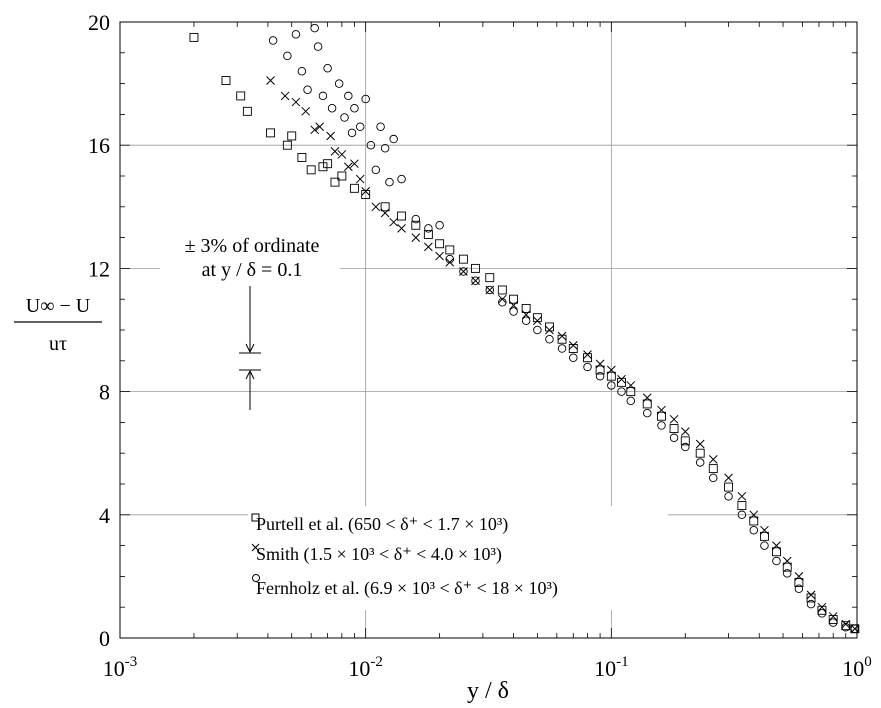 The height and width of the screenshot is (708, 881). I want to click on legend-circle-marker, so click(256, 578).